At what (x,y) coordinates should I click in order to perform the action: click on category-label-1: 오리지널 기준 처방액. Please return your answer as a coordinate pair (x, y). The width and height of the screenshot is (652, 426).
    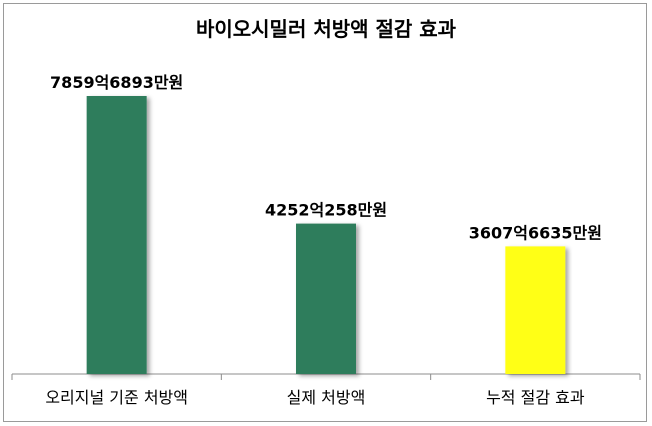
    Looking at the image, I should click on (116, 397).